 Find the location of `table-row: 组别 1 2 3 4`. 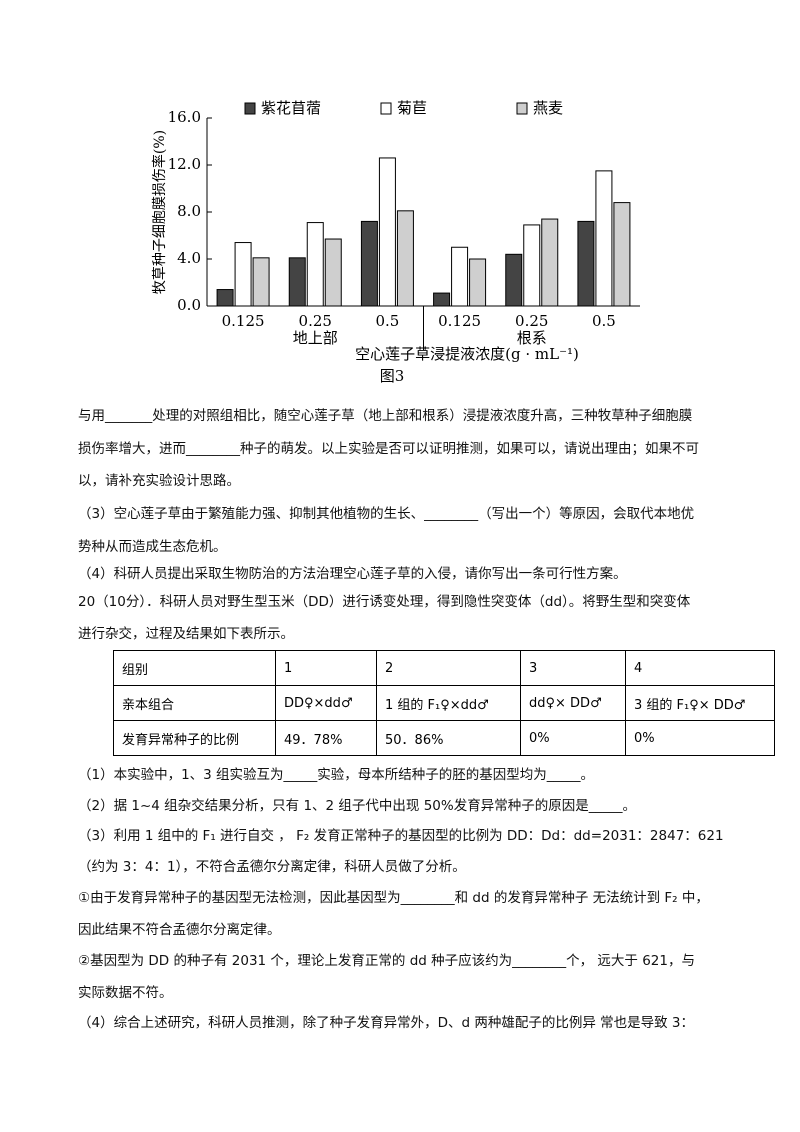

table-row: 组别 1 2 3 4 is located at coordinates (444, 668).